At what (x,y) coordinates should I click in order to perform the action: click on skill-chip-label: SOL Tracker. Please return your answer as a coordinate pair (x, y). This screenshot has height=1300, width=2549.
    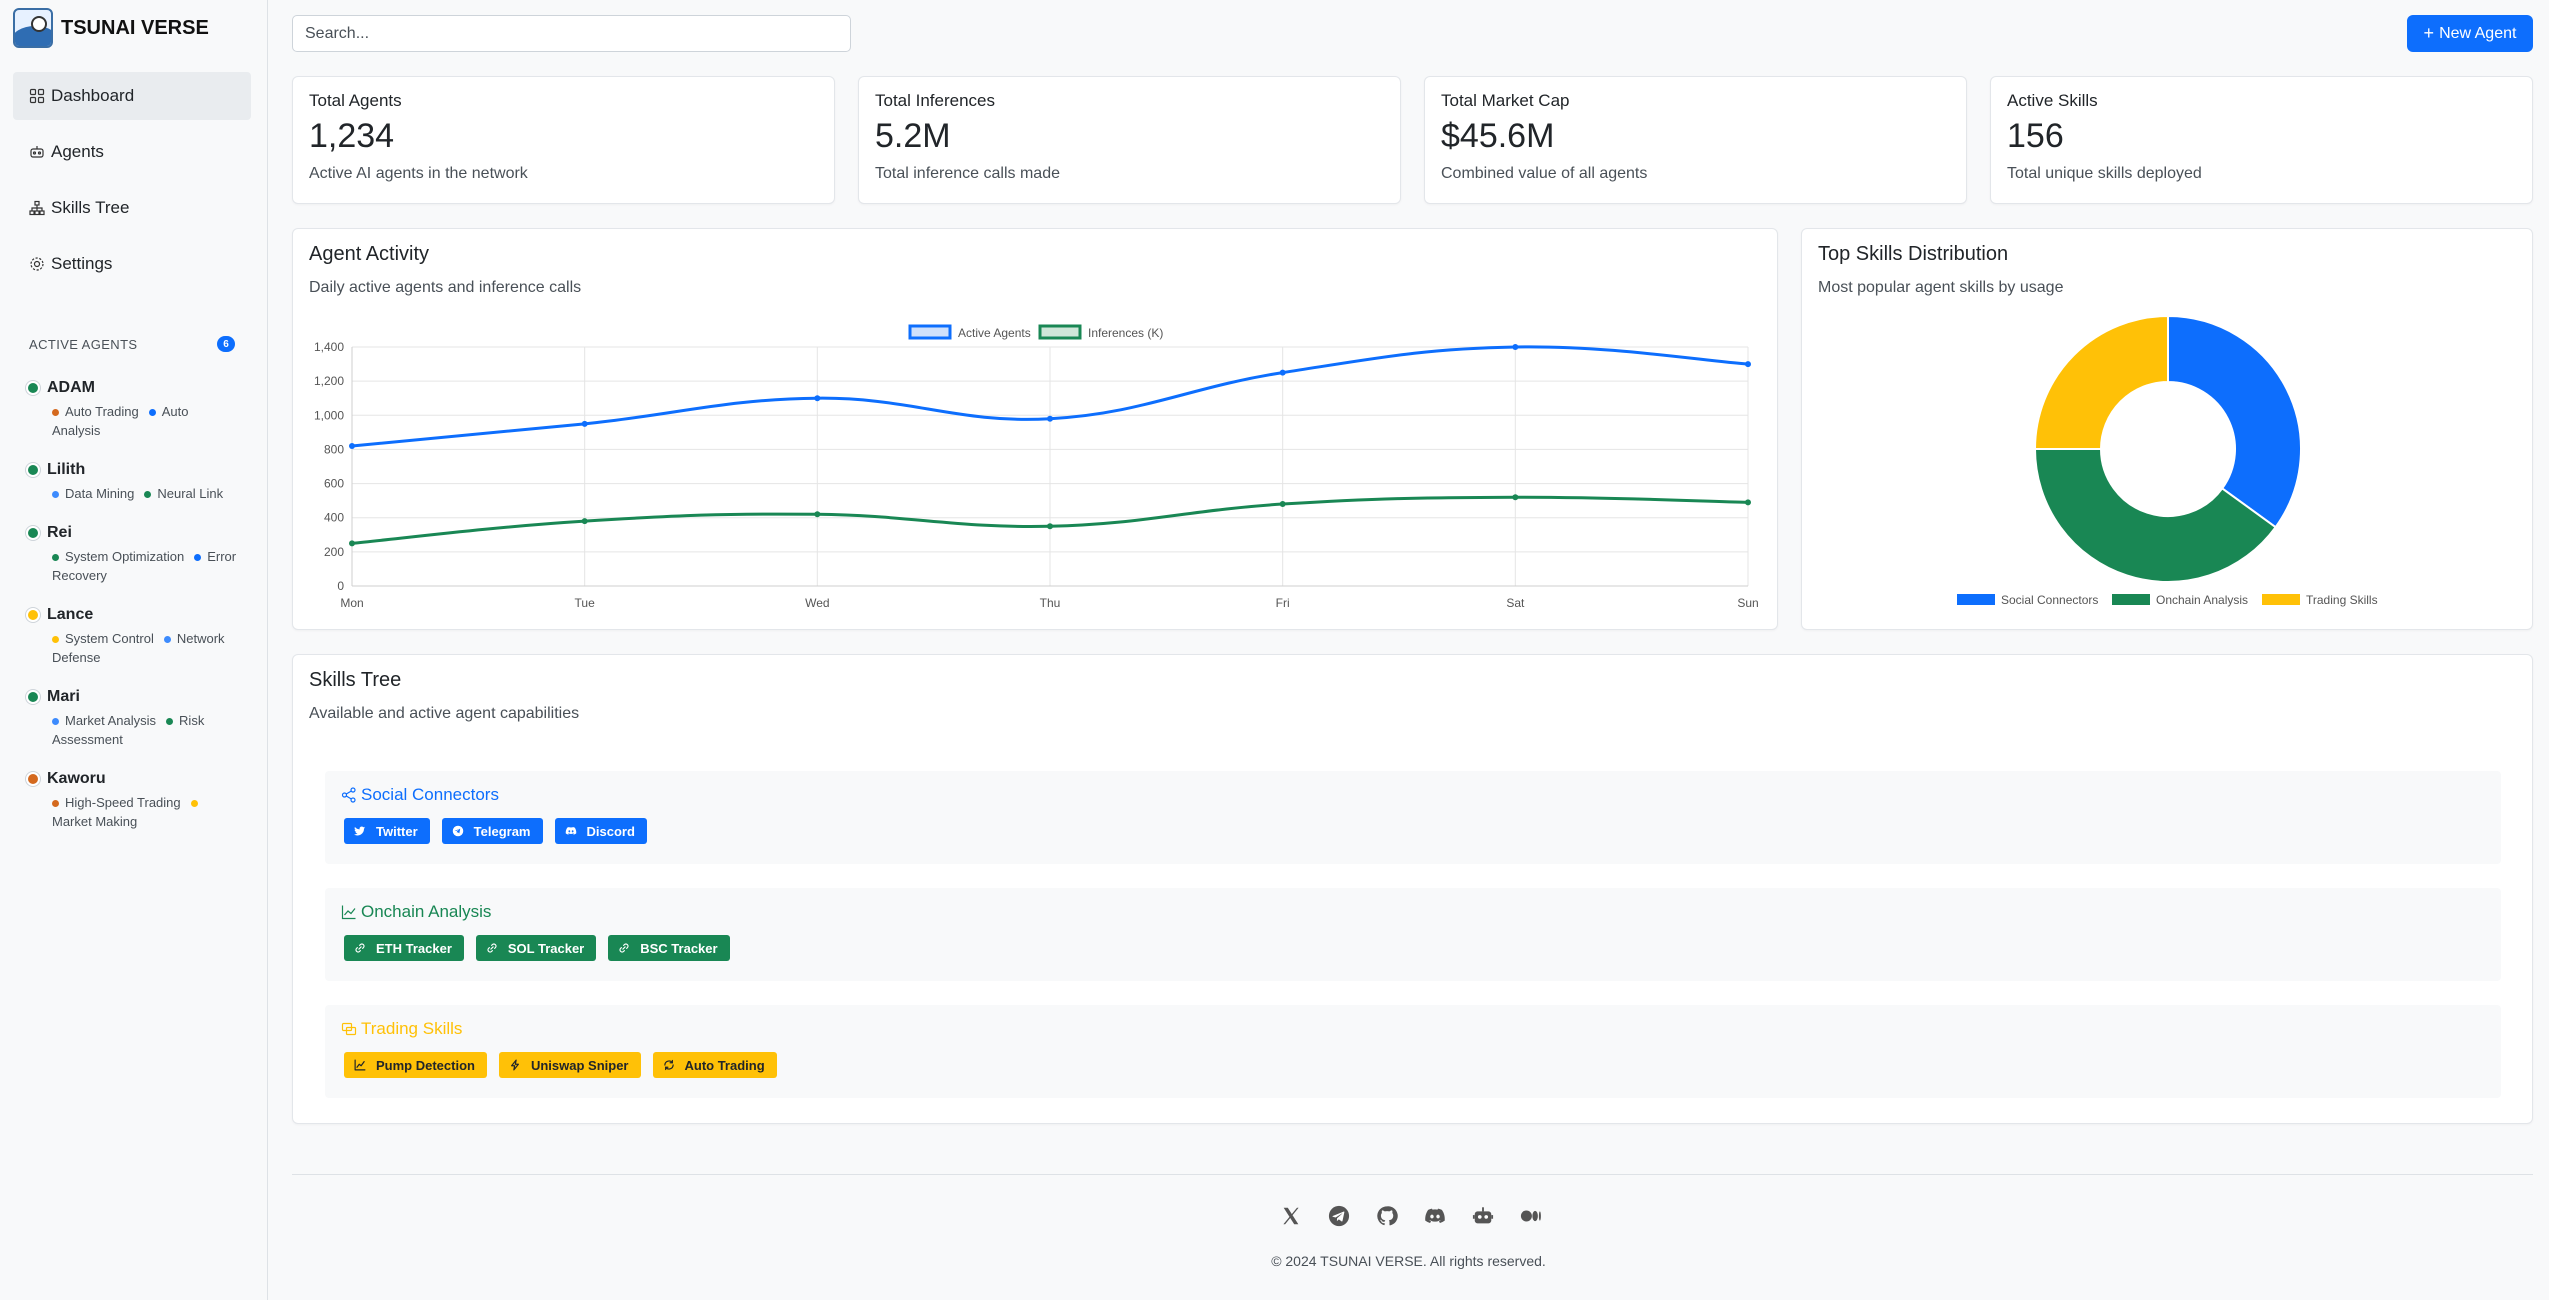
    Looking at the image, I should click on (546, 948).